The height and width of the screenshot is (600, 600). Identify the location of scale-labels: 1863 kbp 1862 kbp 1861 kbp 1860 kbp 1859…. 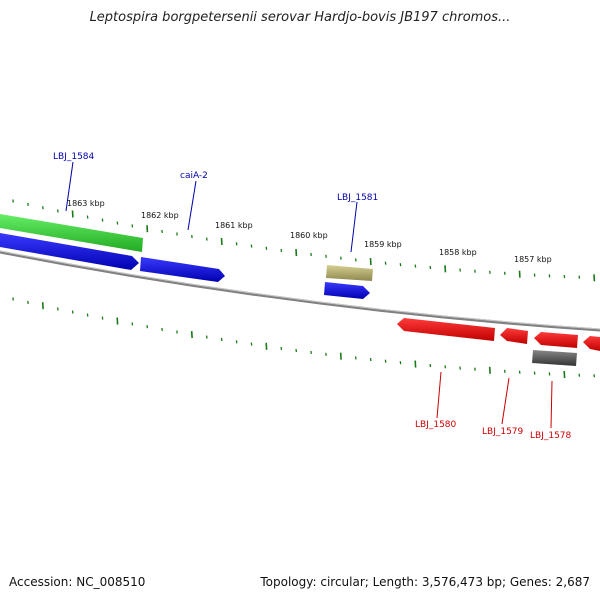
(309, 231).